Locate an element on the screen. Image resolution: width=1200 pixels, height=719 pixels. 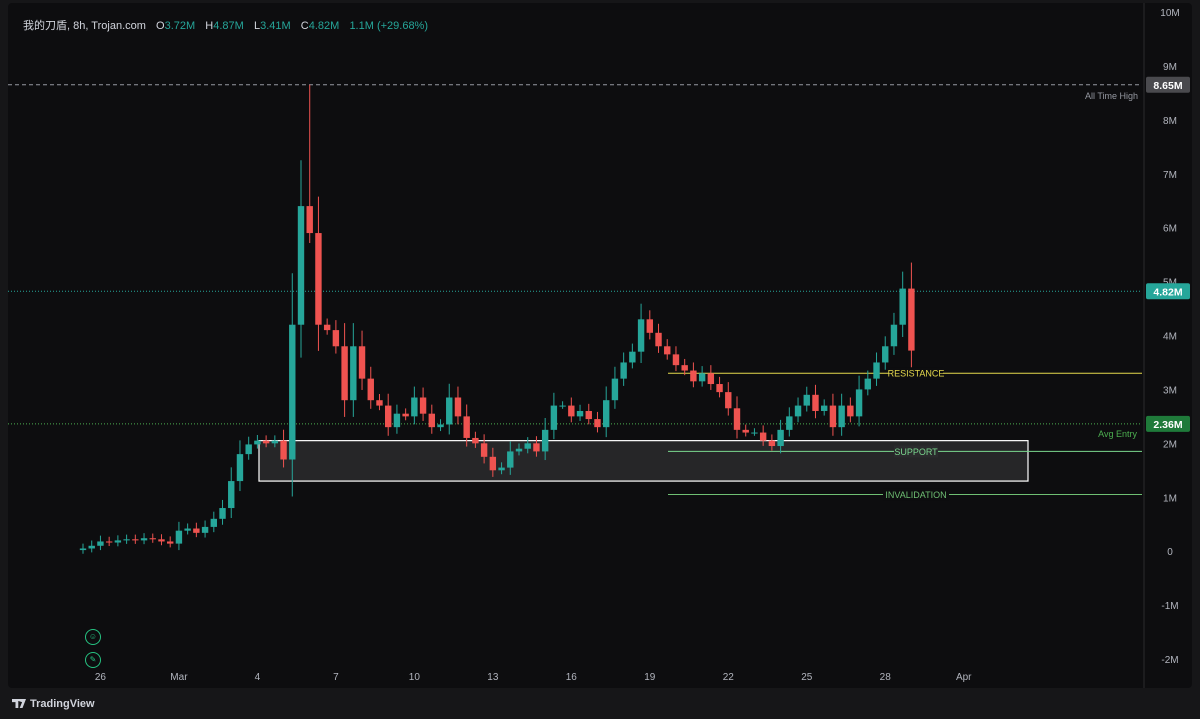
interval-label: 8h is located at coordinates (79, 26).